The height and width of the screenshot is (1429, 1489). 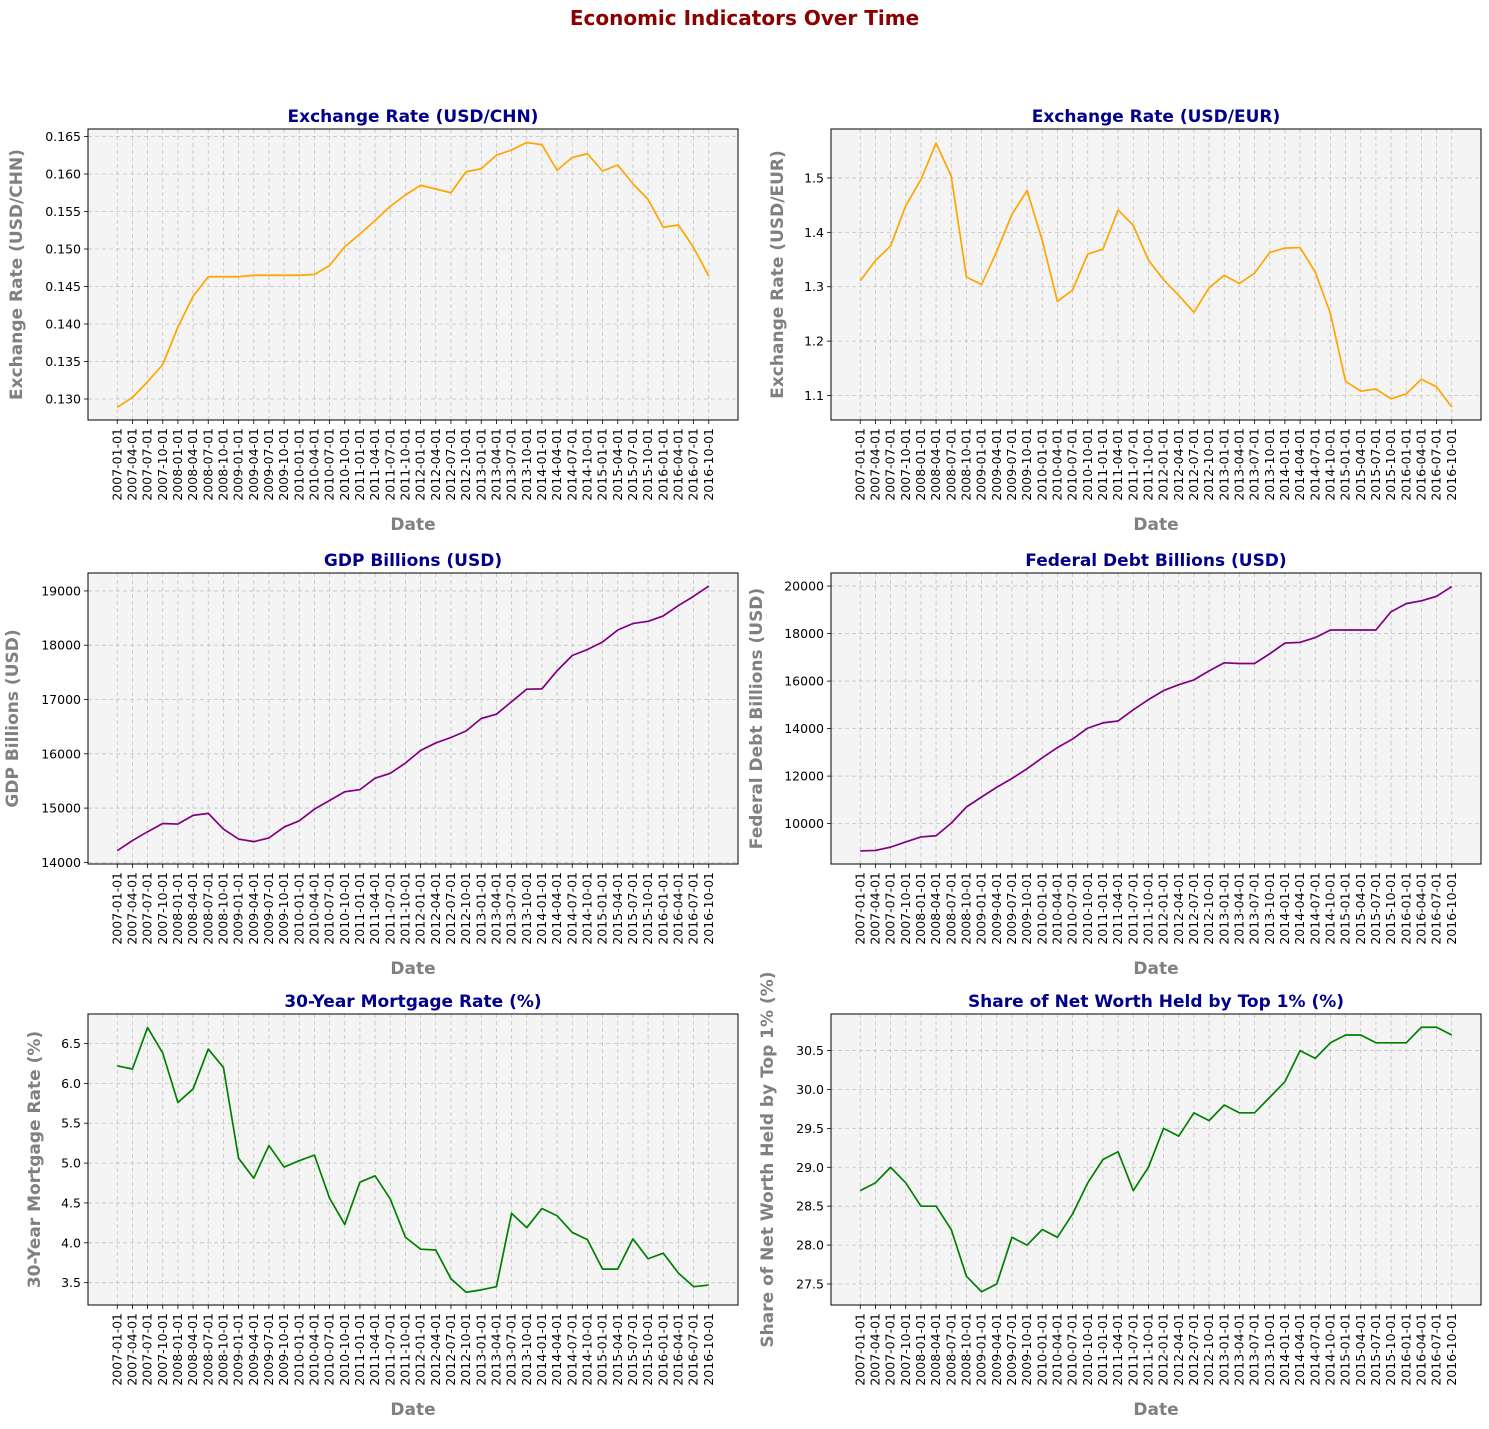 I want to click on panel-title: GDP Billions (USD), so click(x=413, y=561).